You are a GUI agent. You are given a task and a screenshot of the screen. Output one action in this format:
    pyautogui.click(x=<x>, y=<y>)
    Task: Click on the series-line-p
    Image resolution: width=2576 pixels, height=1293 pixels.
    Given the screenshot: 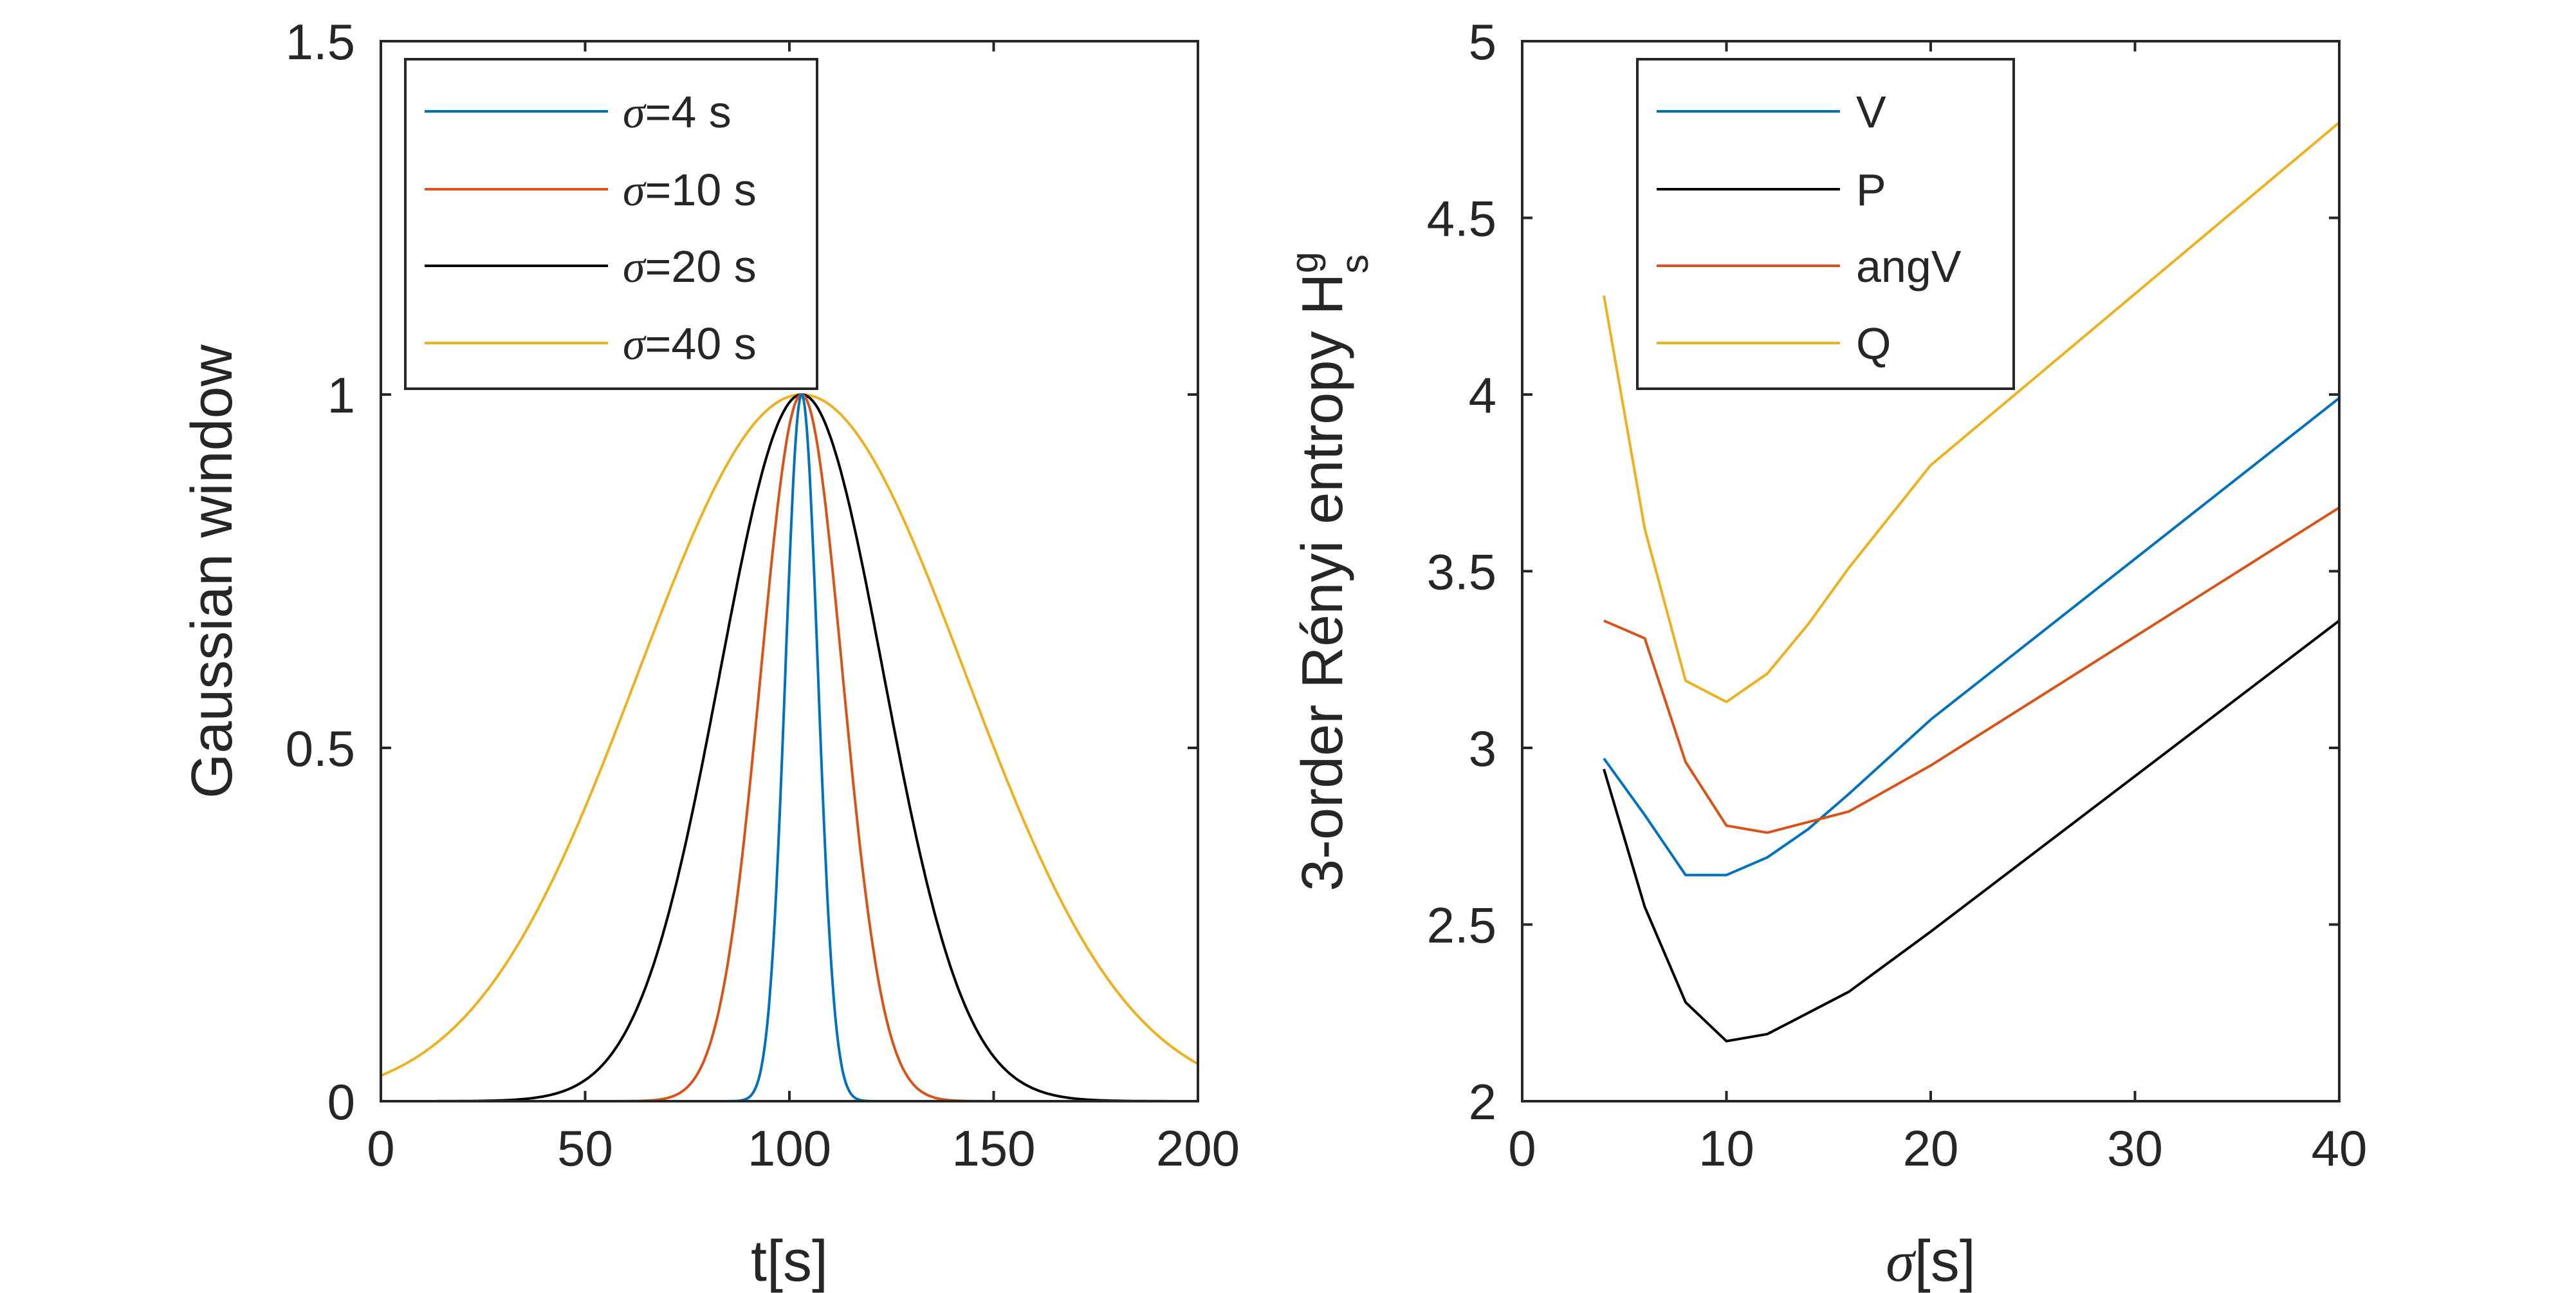 What is the action you would take?
    pyautogui.click(x=1972, y=831)
    